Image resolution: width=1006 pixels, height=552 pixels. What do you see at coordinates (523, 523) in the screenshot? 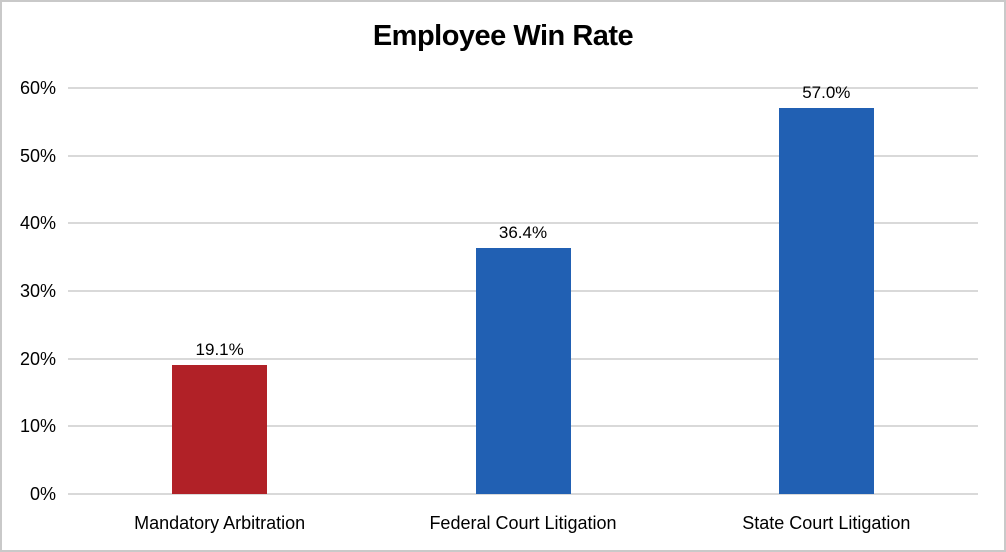
I see `x-category-label: Federal Court Litigation` at bounding box center [523, 523].